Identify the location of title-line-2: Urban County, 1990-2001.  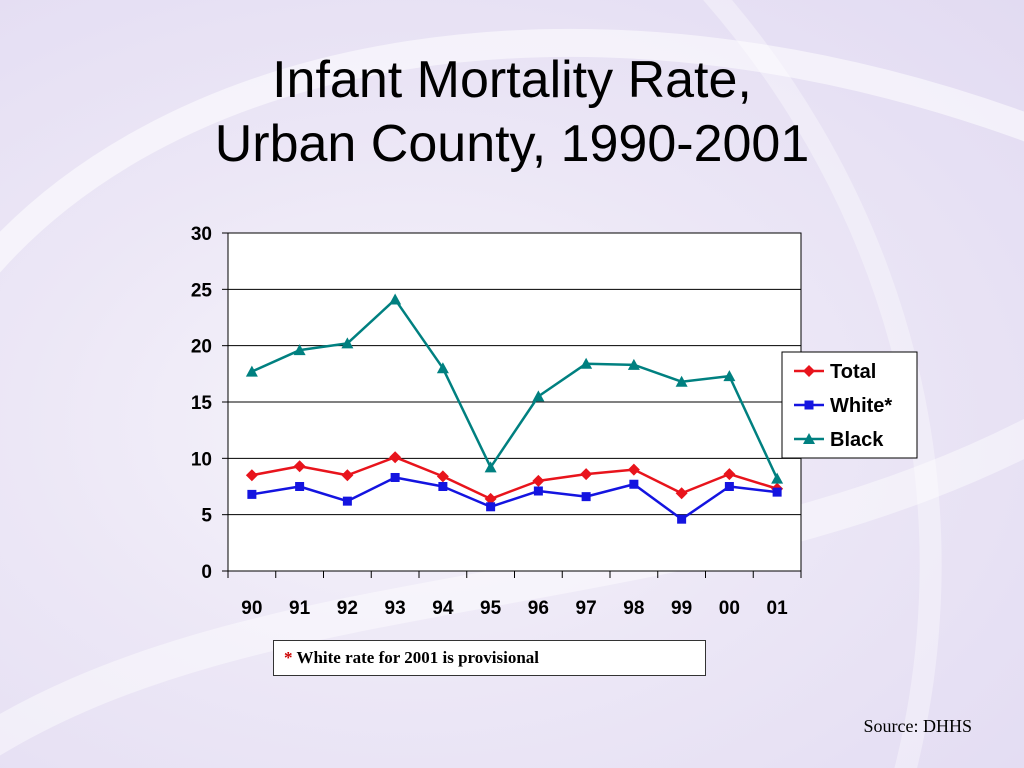
(512, 144).